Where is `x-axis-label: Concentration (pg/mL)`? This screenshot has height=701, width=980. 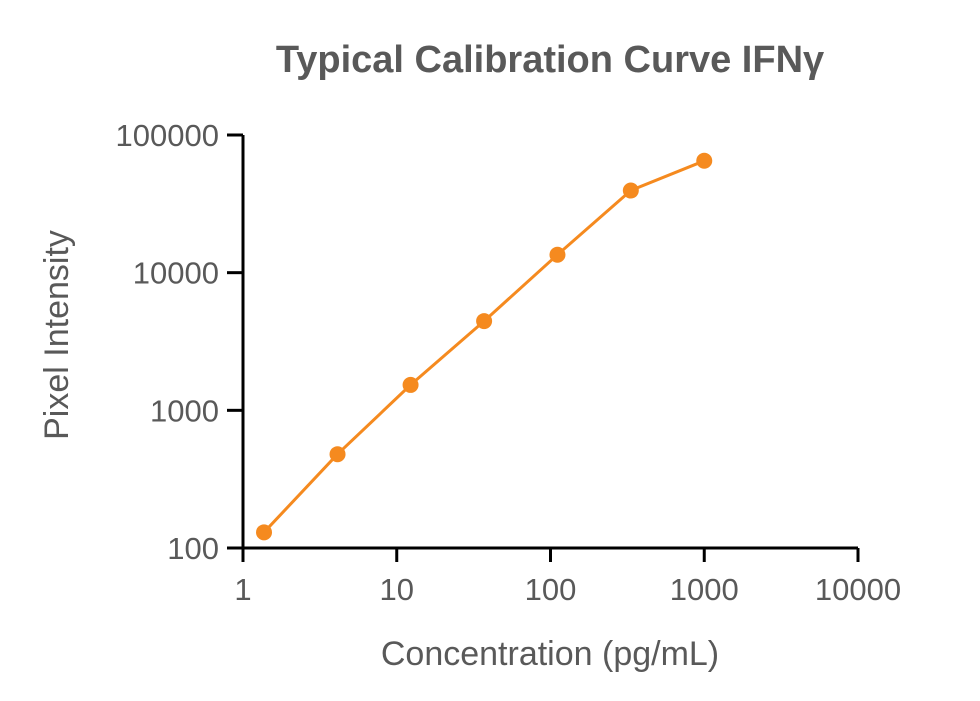 x-axis-label: Concentration (pg/mL) is located at coordinates (550, 654).